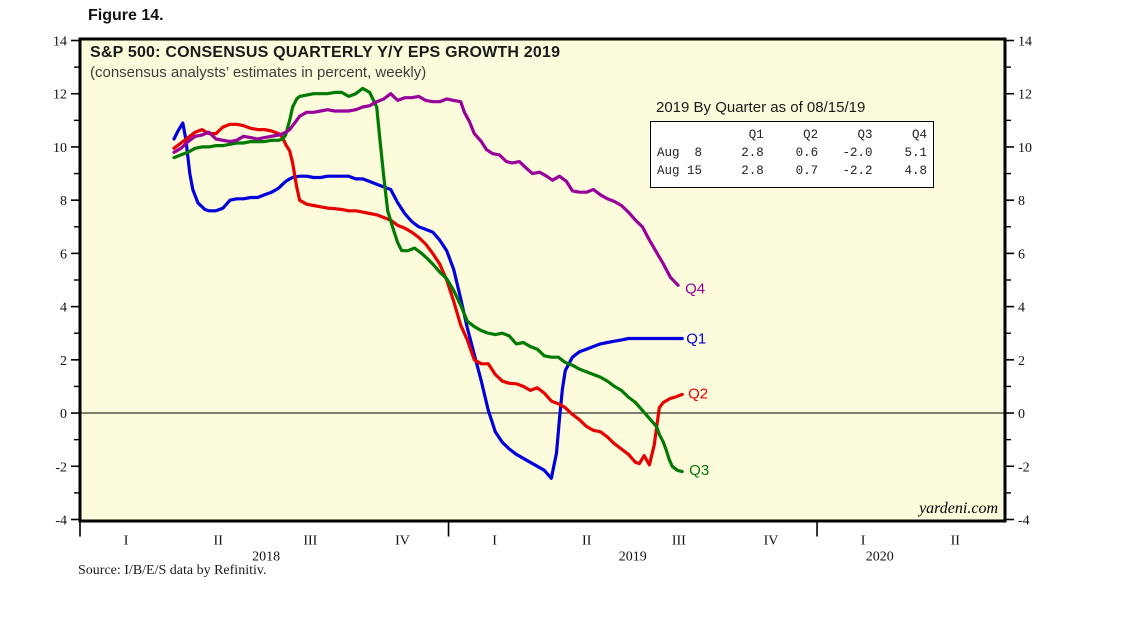  Describe the element at coordinates (865, 135) in the screenshot. I see `col-header-q3: Q3` at that location.